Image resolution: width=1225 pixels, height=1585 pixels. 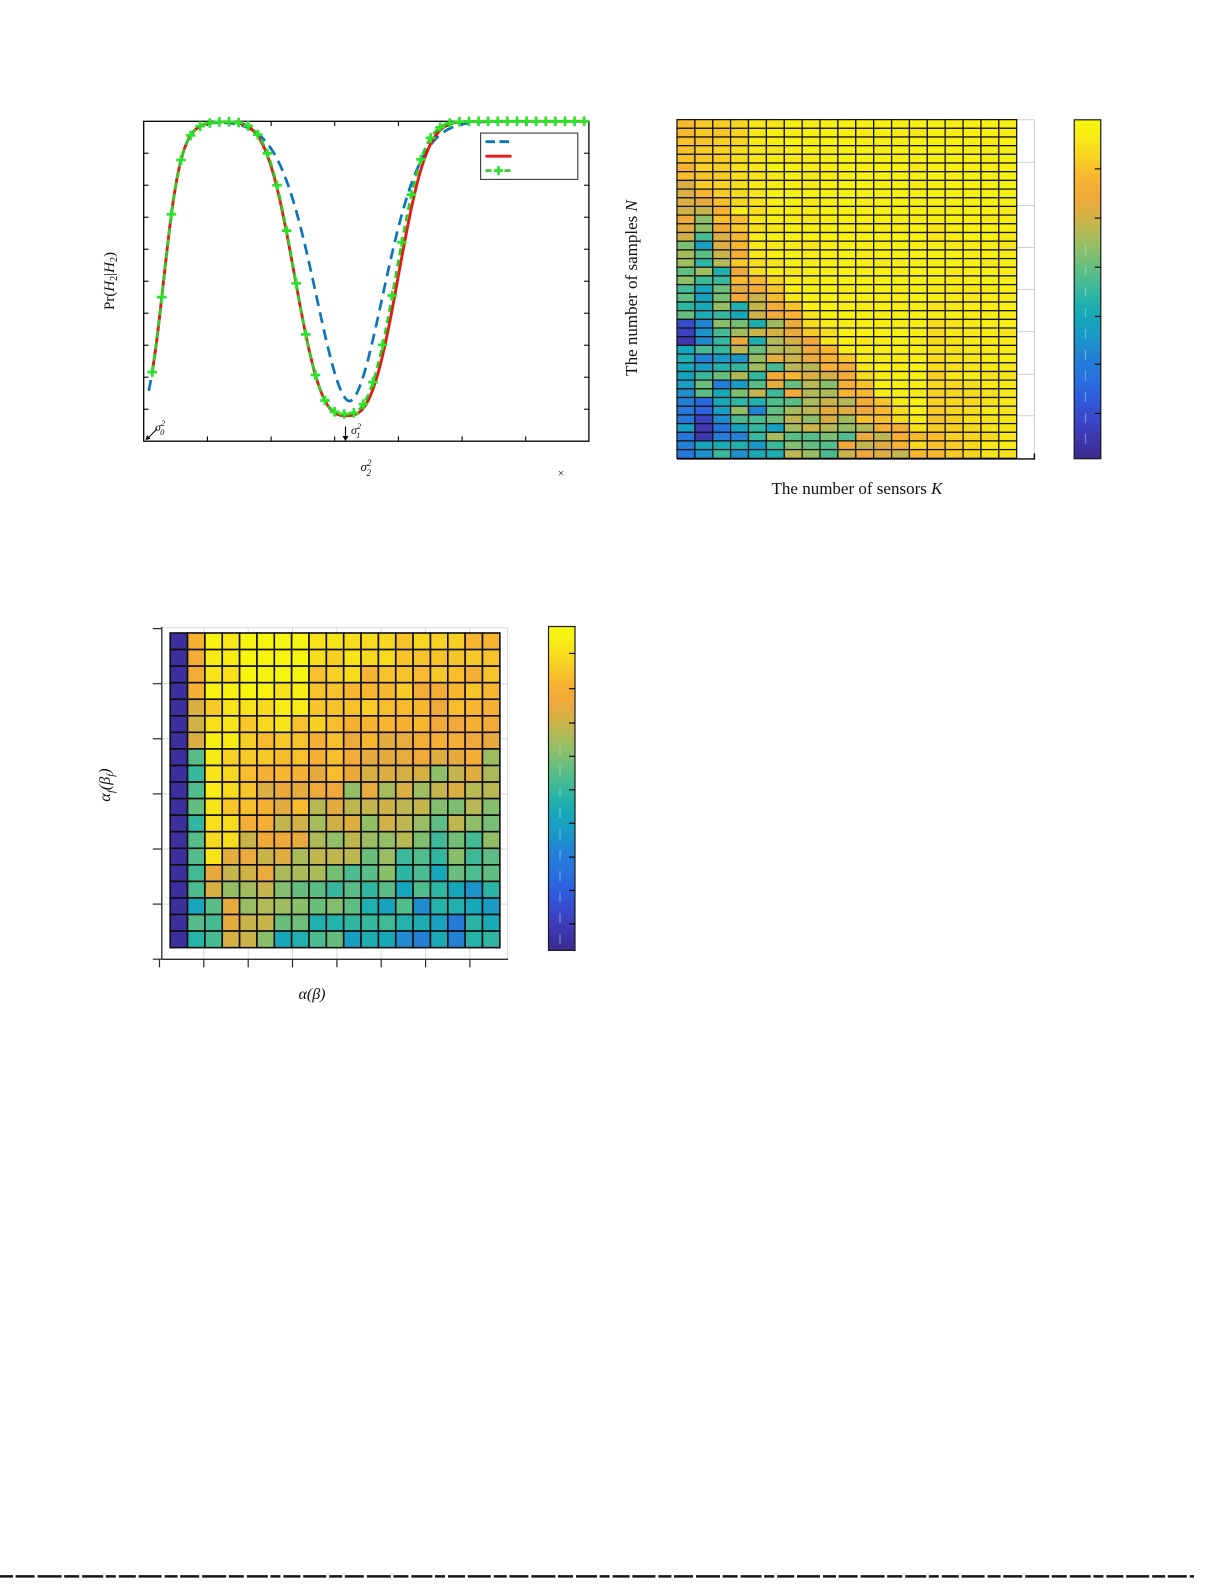 What do you see at coordinates (356, 430) in the screenshot?
I see `svg-text:σ21: σ2 1` at bounding box center [356, 430].